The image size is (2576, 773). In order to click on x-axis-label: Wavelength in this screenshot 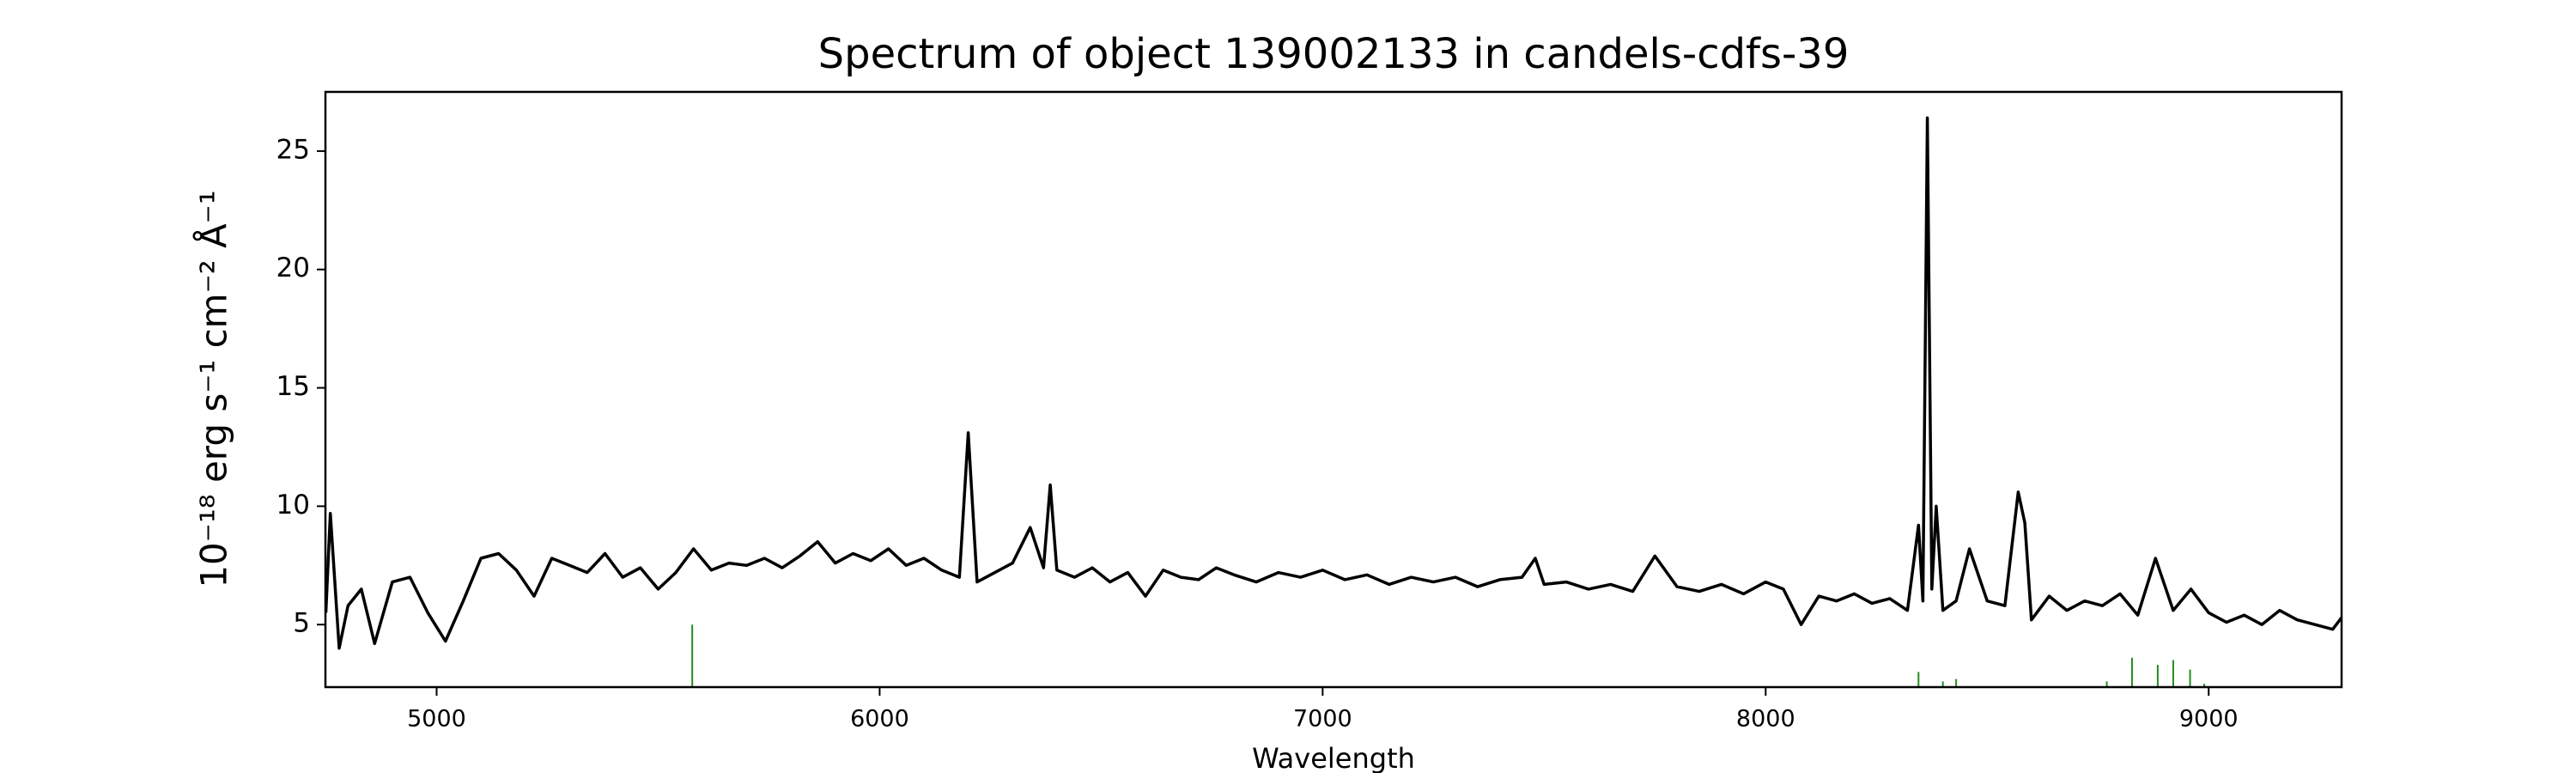, I will do `click(1334, 757)`.